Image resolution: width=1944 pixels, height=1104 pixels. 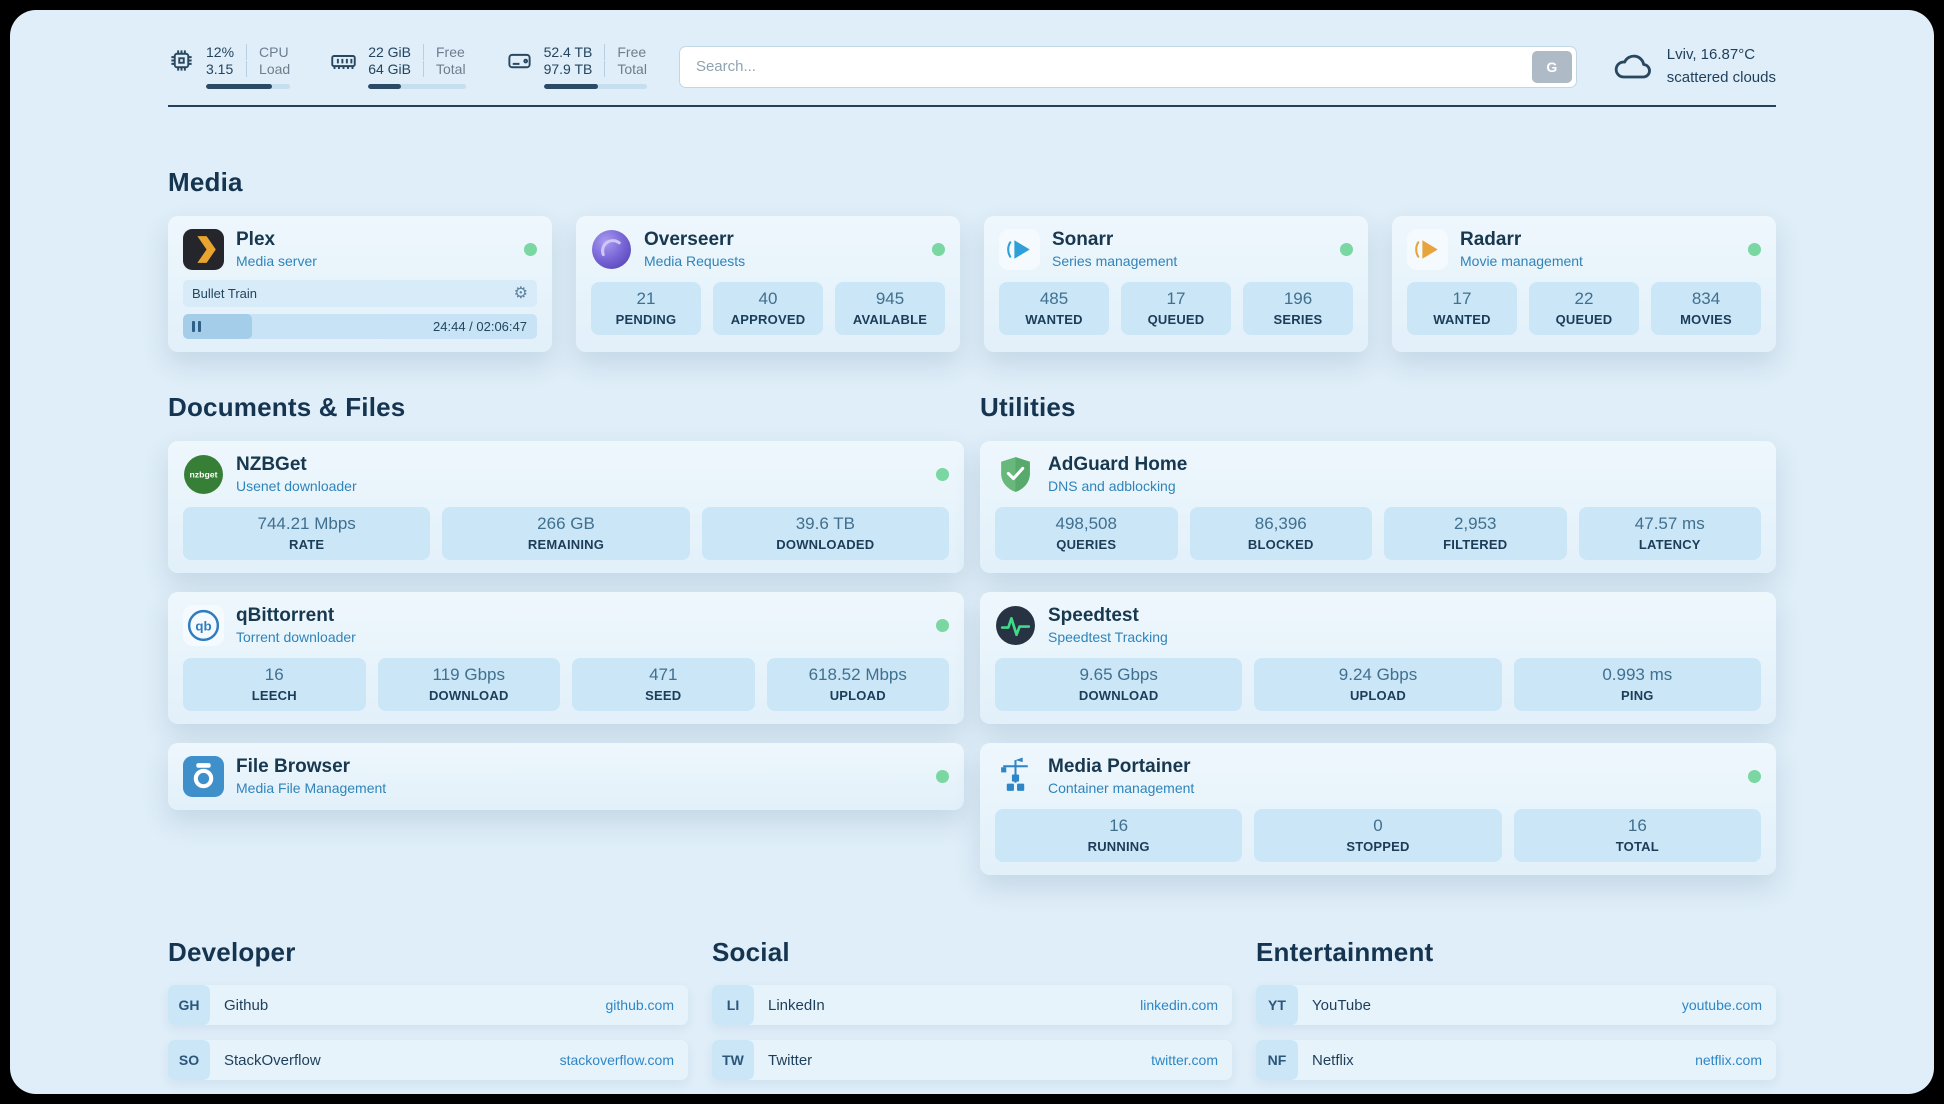 I want to click on filebrowser-name: File Browser, so click(x=293, y=766).